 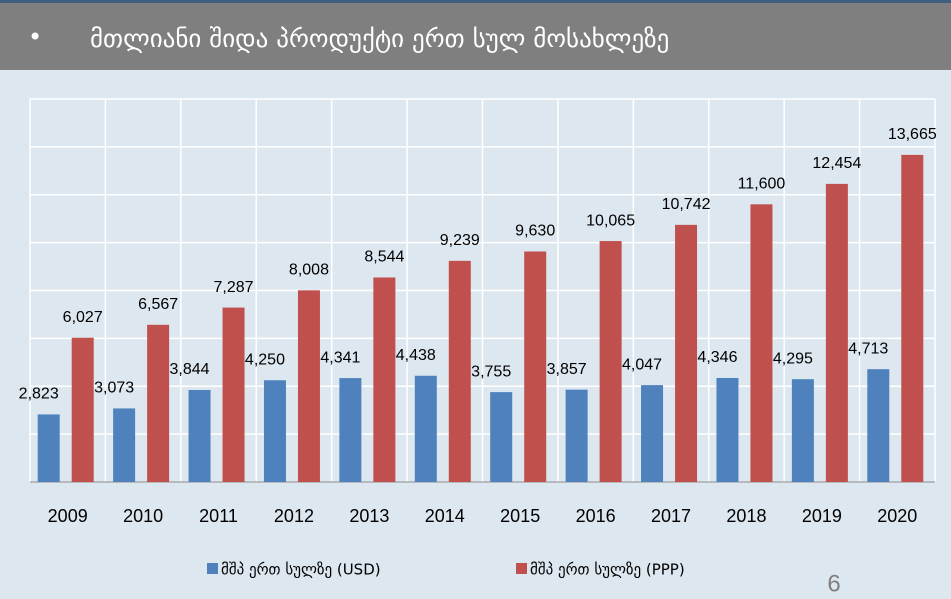 I want to click on slide-number: 6, so click(x=833, y=583).